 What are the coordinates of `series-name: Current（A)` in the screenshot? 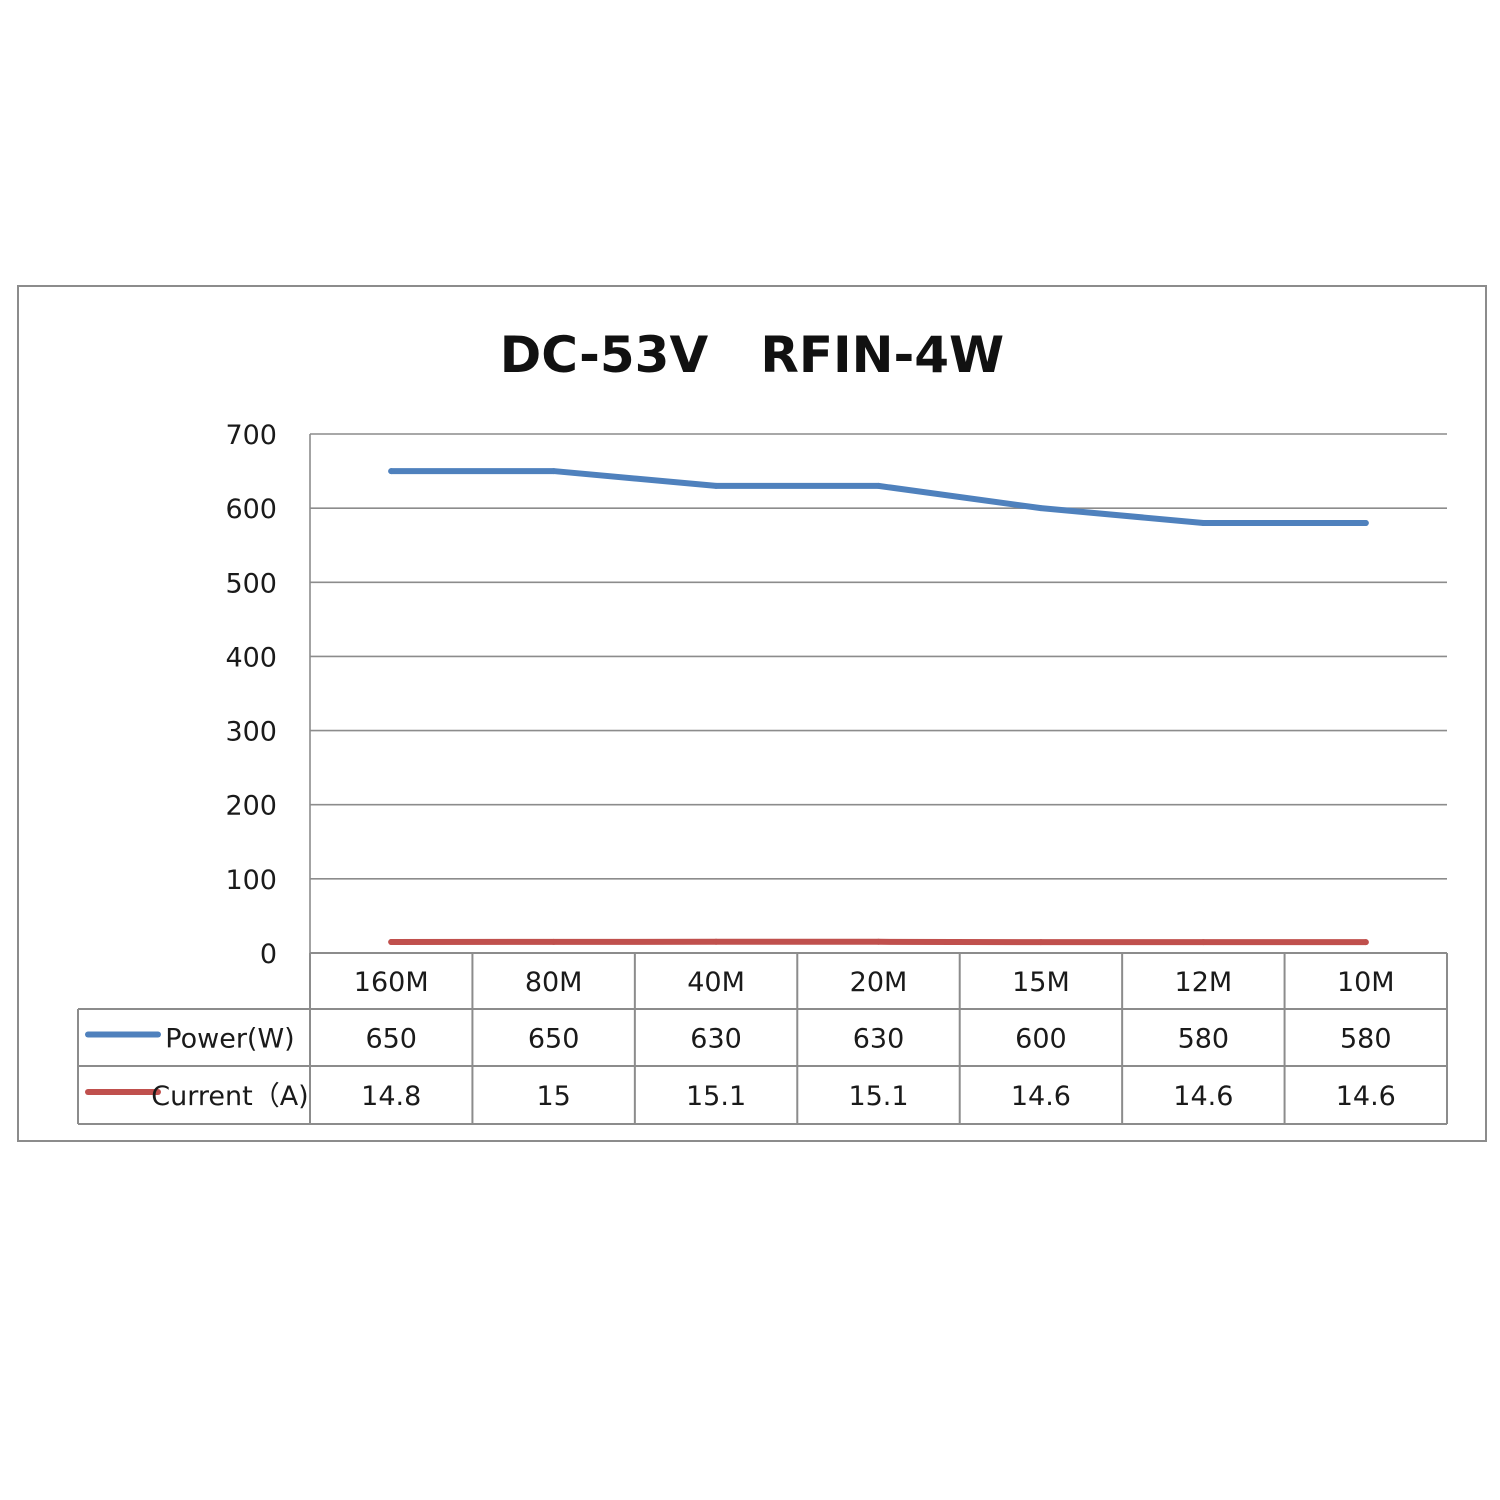 It's located at (229, 1096).